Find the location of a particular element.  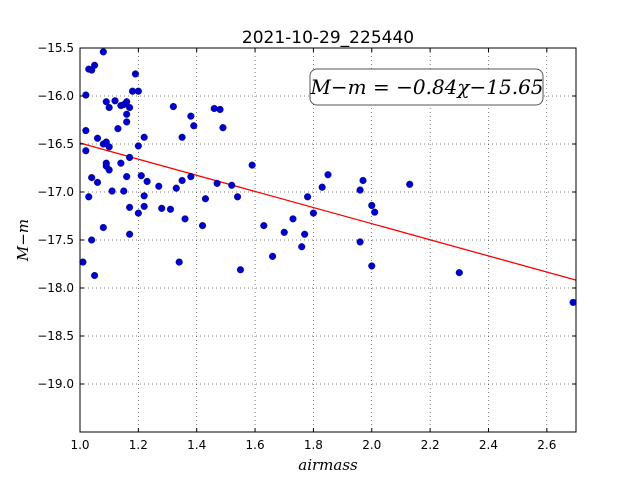

fit-annotation: M−m = −0.84χ−15.65 is located at coordinates (426, 87).